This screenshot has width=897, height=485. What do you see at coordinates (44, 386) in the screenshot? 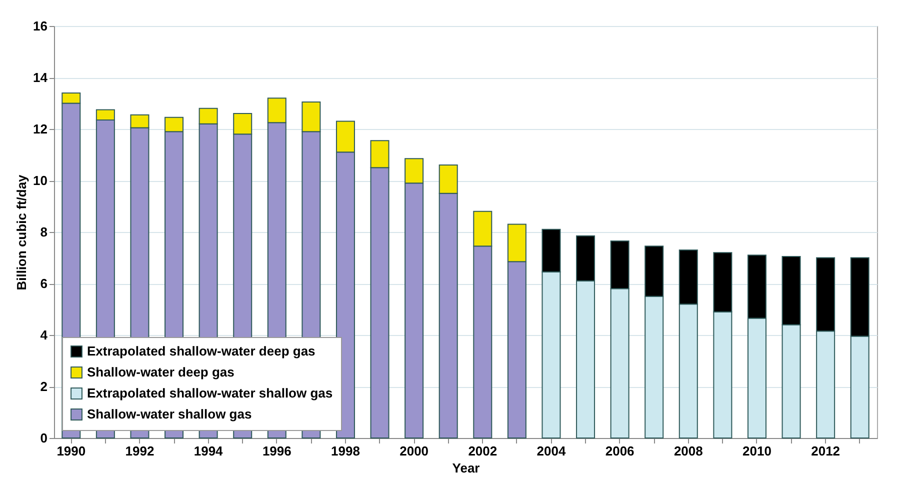
I see `y-tick-label: 2` at bounding box center [44, 386].